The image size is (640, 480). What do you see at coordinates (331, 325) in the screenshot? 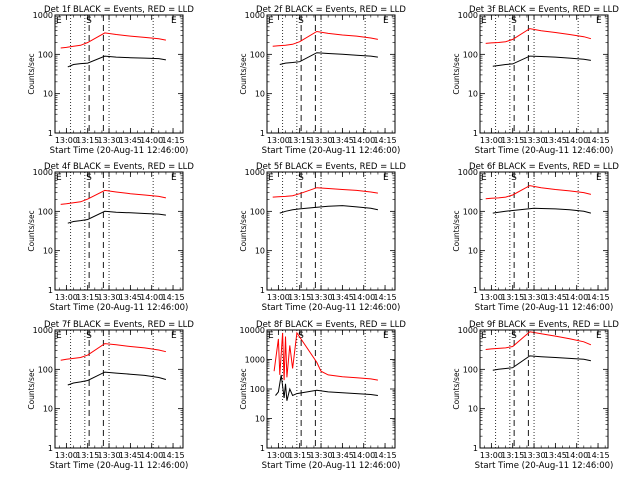
I see `panel-title: Det 8f BLACK = Events, RED = LLD` at bounding box center [331, 325].